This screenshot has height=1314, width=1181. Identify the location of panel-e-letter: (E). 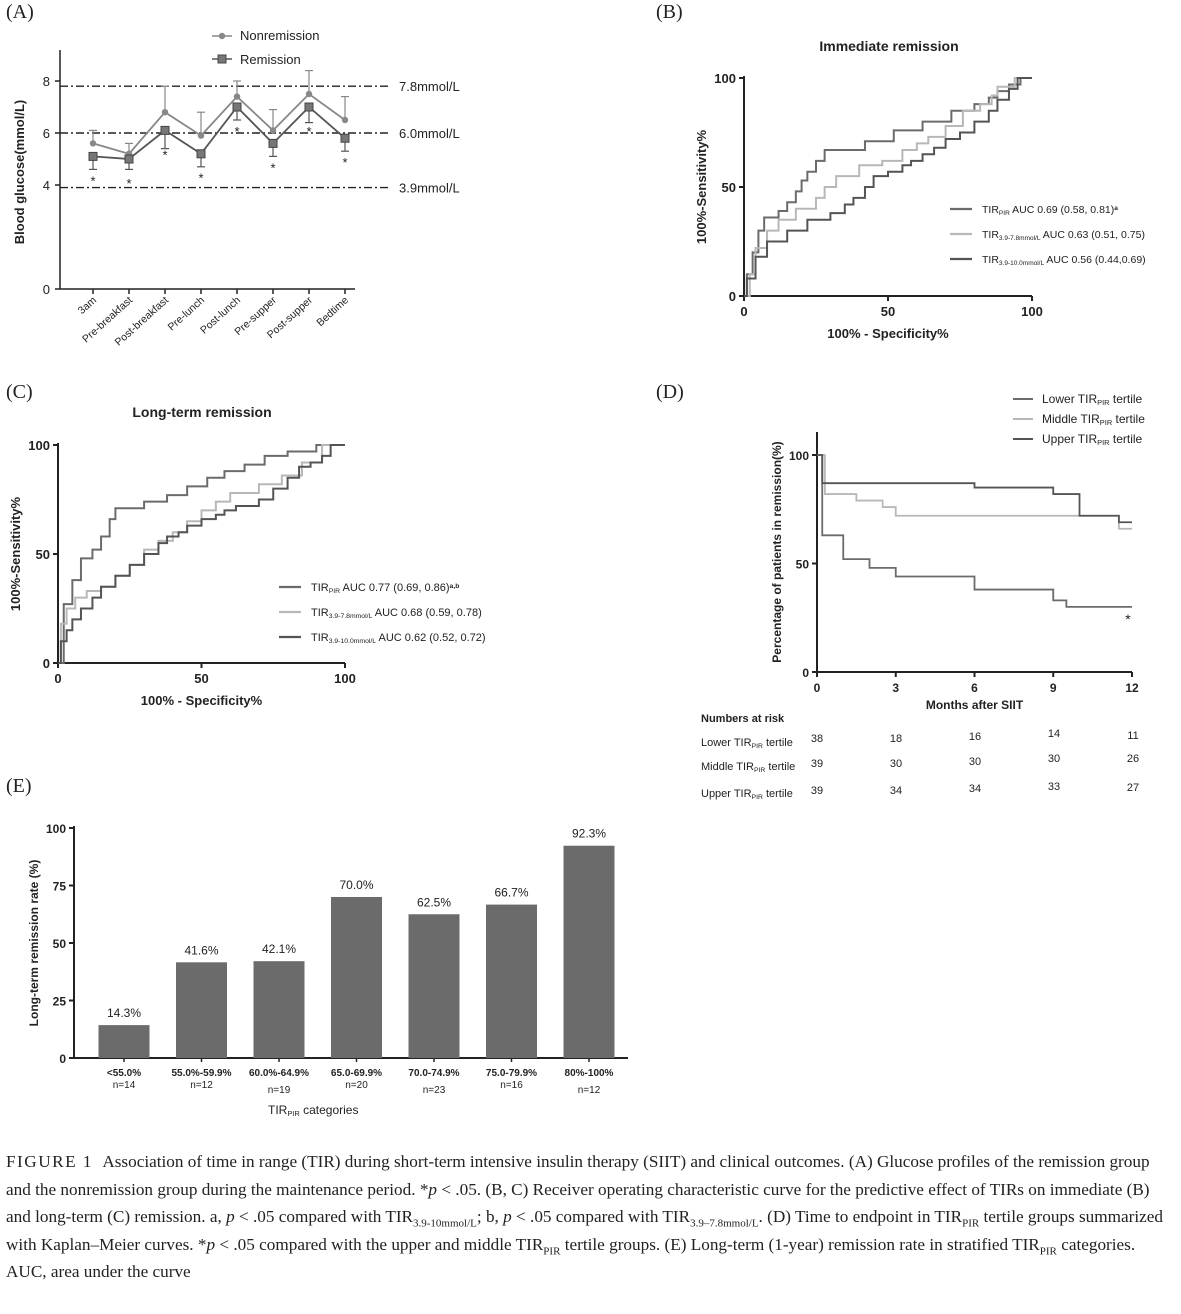
(19, 786).